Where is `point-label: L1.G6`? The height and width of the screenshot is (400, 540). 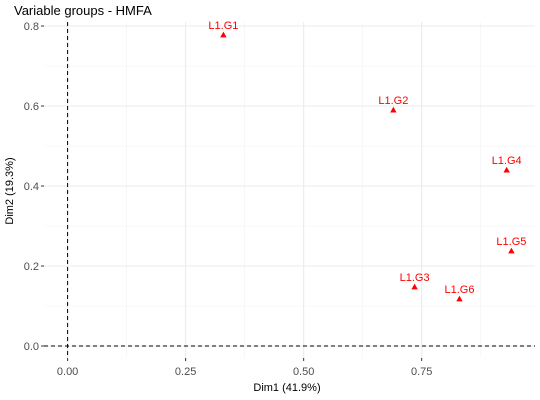
point-label: L1.G6 is located at coordinates (459, 290).